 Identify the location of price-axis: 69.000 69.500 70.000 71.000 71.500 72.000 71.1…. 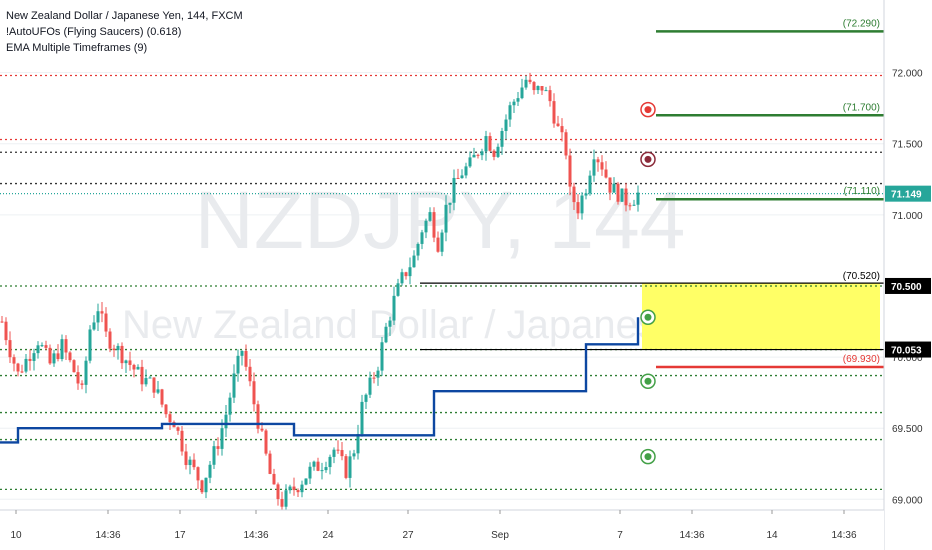
(907, 275).